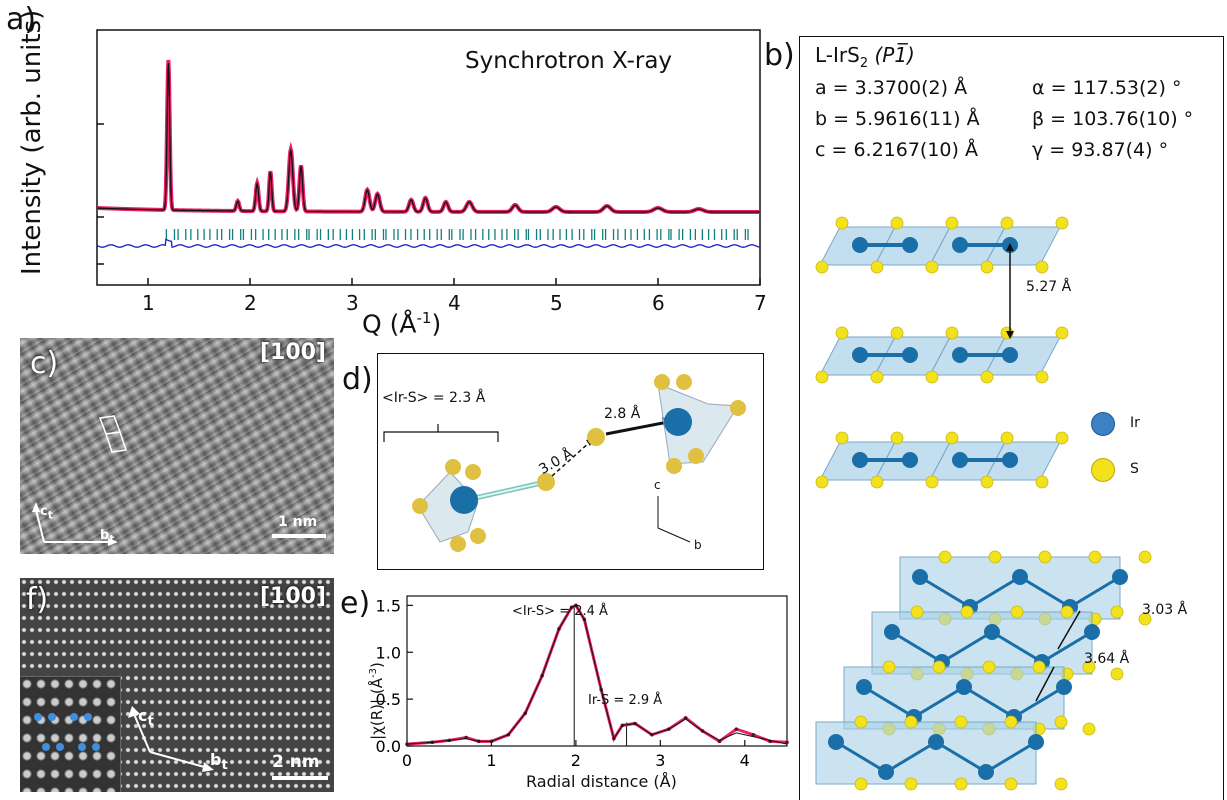  Describe the element at coordinates (1113, 119) in the screenshot. I see `param-beta: β = 103.76(10) °` at that location.